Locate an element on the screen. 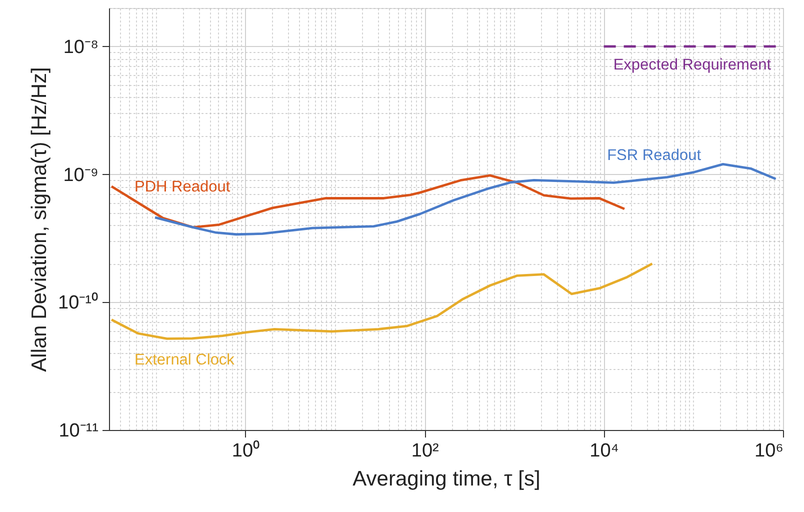  y-tick-label: 10⁻⁸ is located at coordinates (80, 47).